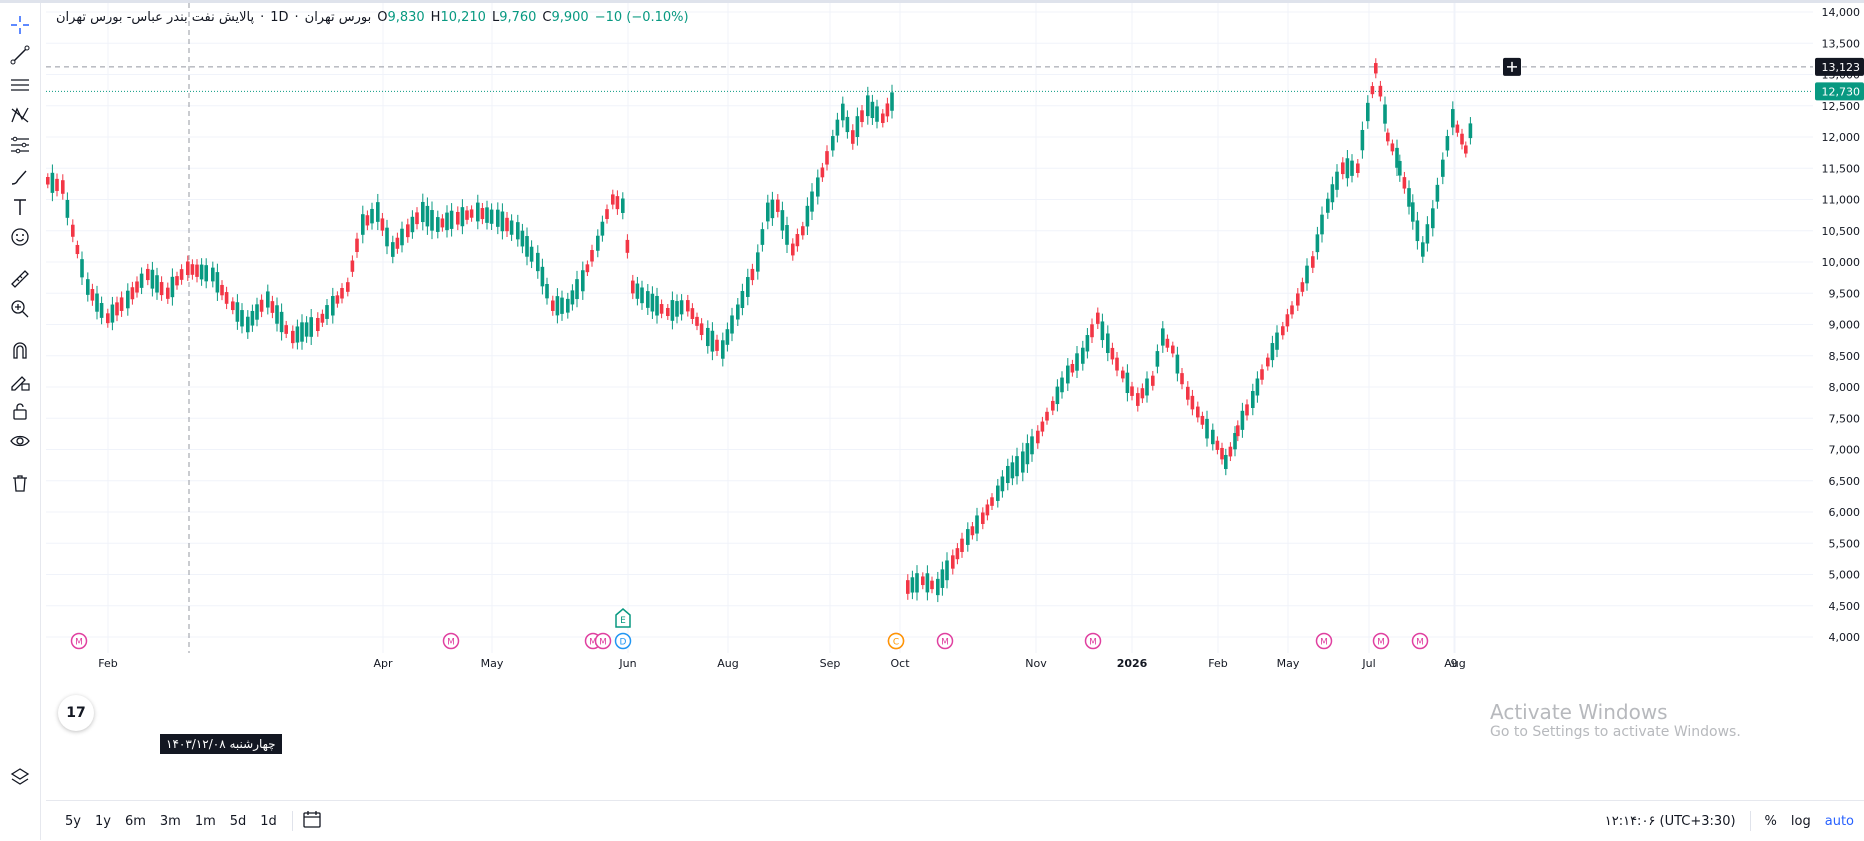 The image size is (1864, 841). Describe the element at coordinates (1841, 12) in the screenshot. I see `price-tick-label: 14,000` at that location.